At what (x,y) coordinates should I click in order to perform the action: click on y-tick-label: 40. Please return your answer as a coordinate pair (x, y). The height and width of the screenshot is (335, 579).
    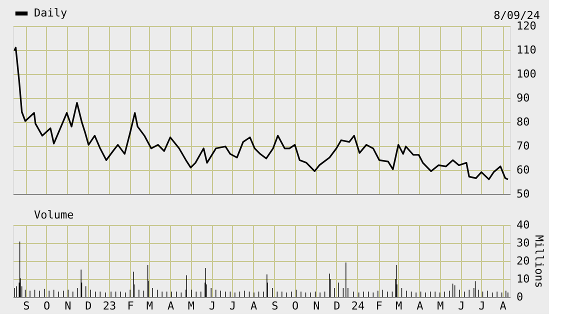
    Looking at the image, I should click on (523, 225).